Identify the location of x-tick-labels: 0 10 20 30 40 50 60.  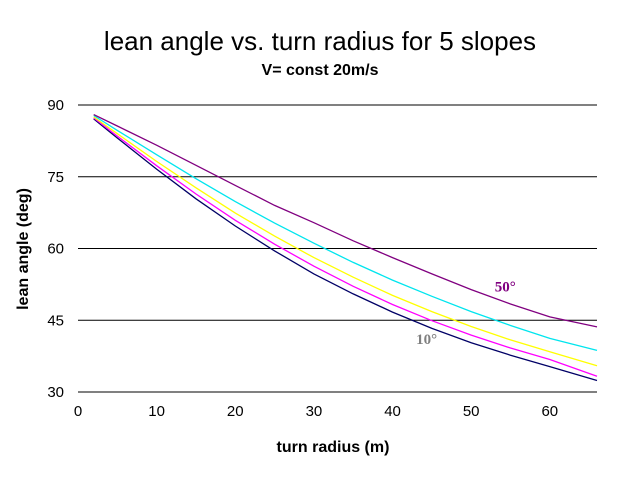
(316, 411).